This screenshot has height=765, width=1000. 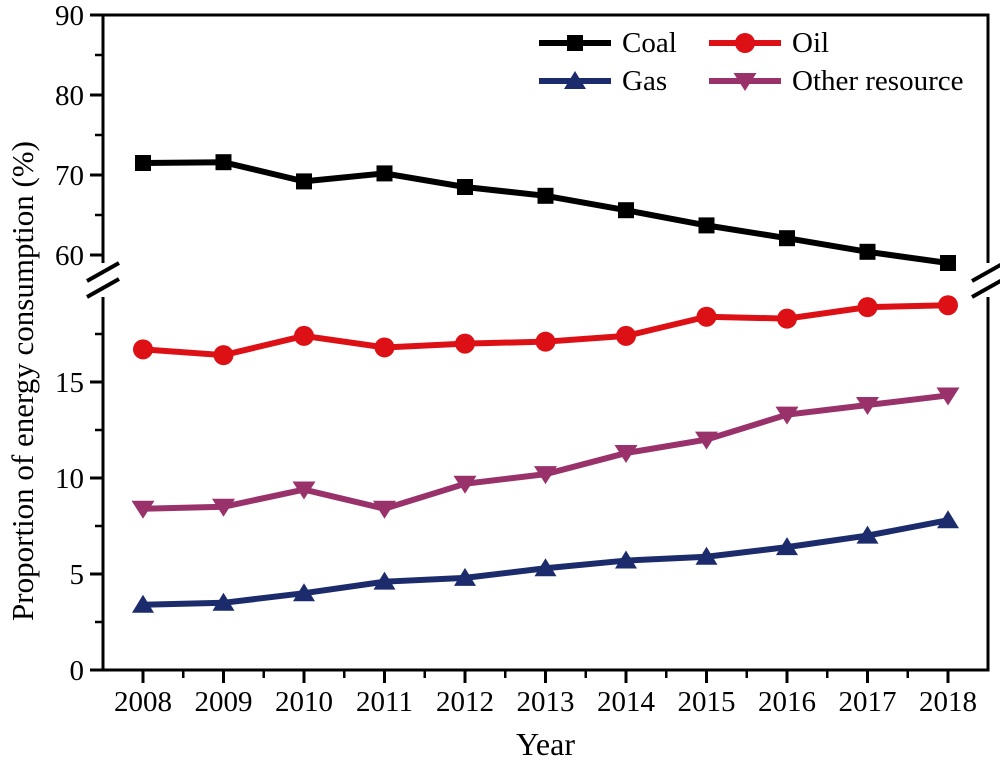 I want to click on legend-item-other-resource: Other resource, so click(x=836, y=81).